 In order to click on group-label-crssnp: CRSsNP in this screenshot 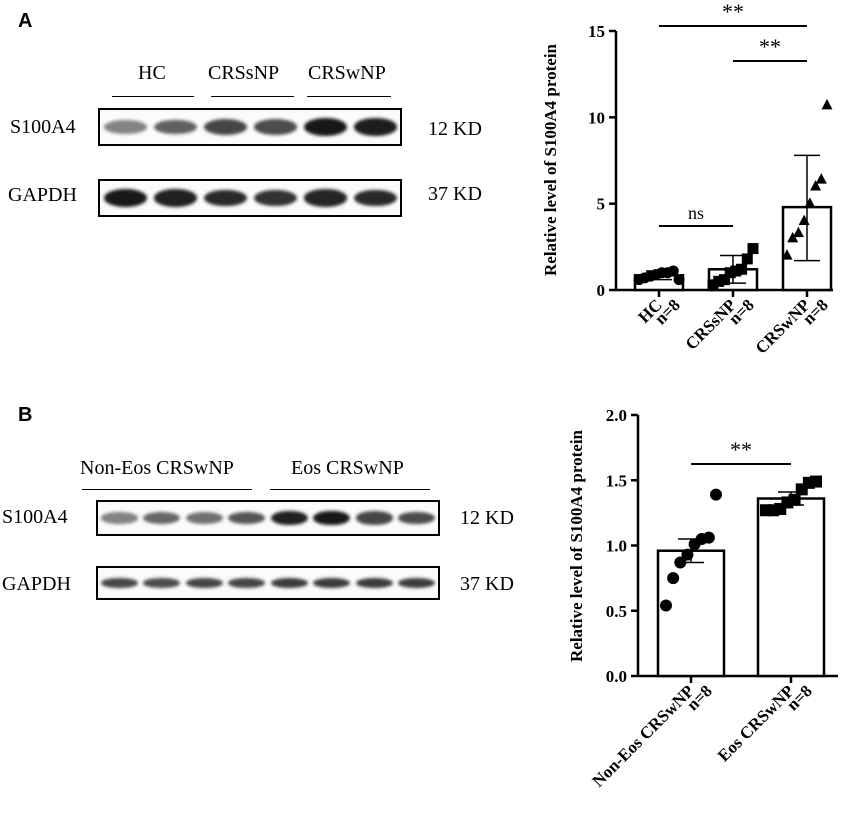, I will do `click(244, 73)`.